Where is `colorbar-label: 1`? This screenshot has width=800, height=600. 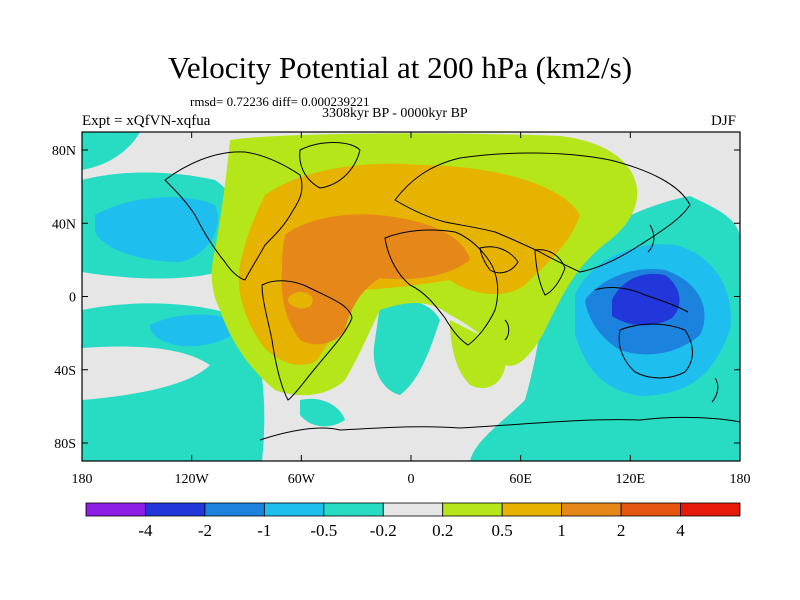
colorbar-label: 1 is located at coordinates (561, 530).